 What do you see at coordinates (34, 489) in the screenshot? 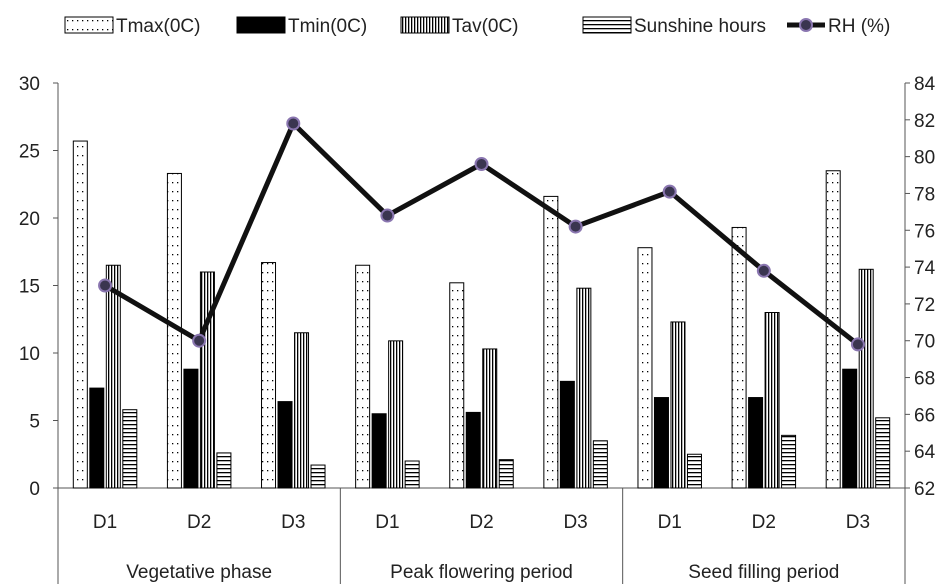
I see `left-tick-label: 0` at bounding box center [34, 489].